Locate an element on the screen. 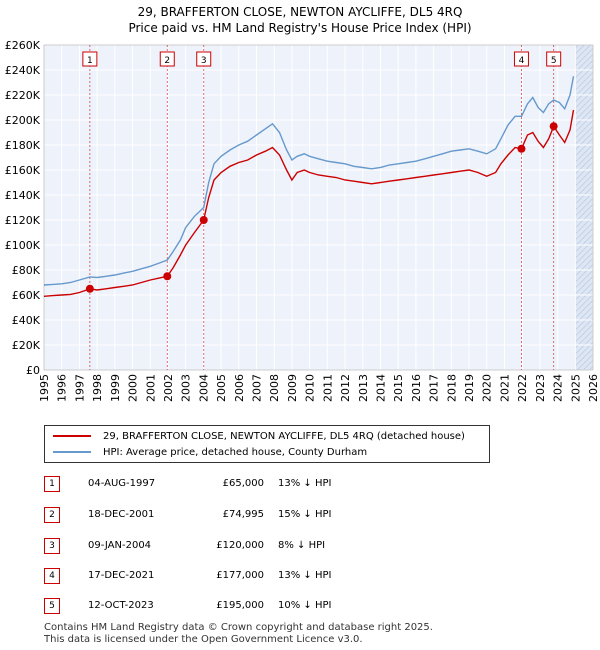  marker-badge: 4 is located at coordinates (52, 576).